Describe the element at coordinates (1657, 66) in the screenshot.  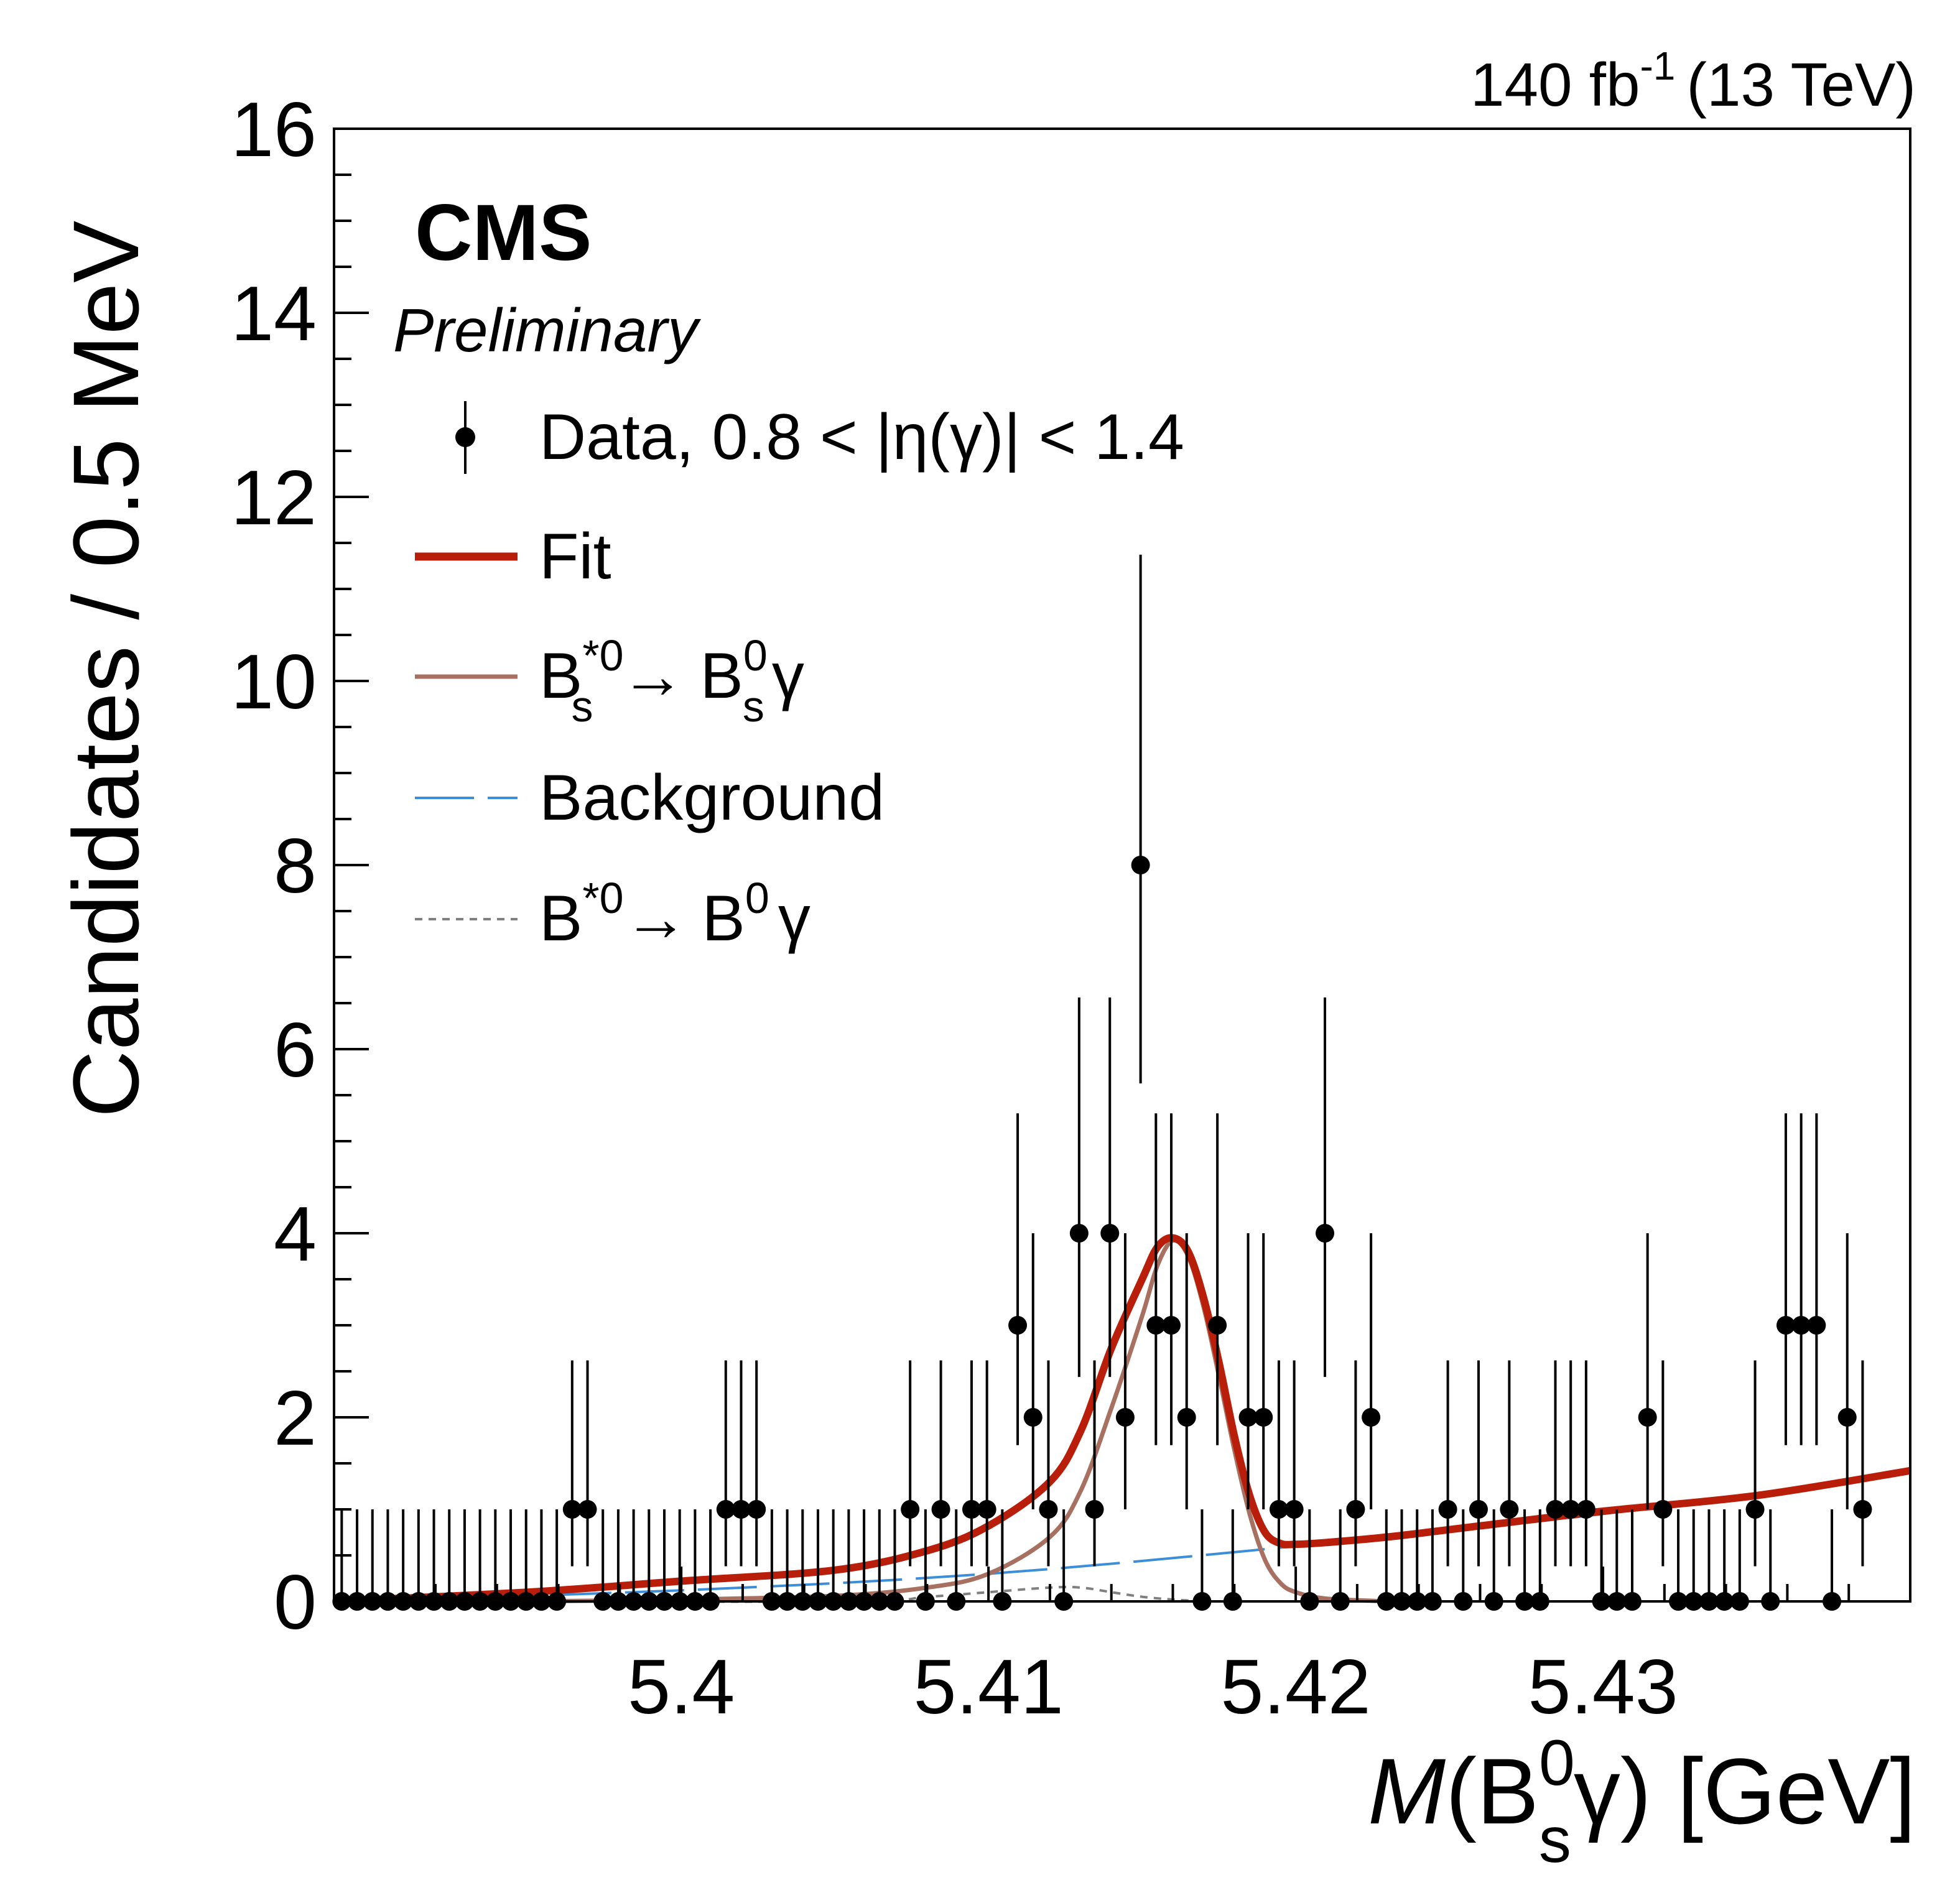
I see `lumi-exponent: -1` at that location.